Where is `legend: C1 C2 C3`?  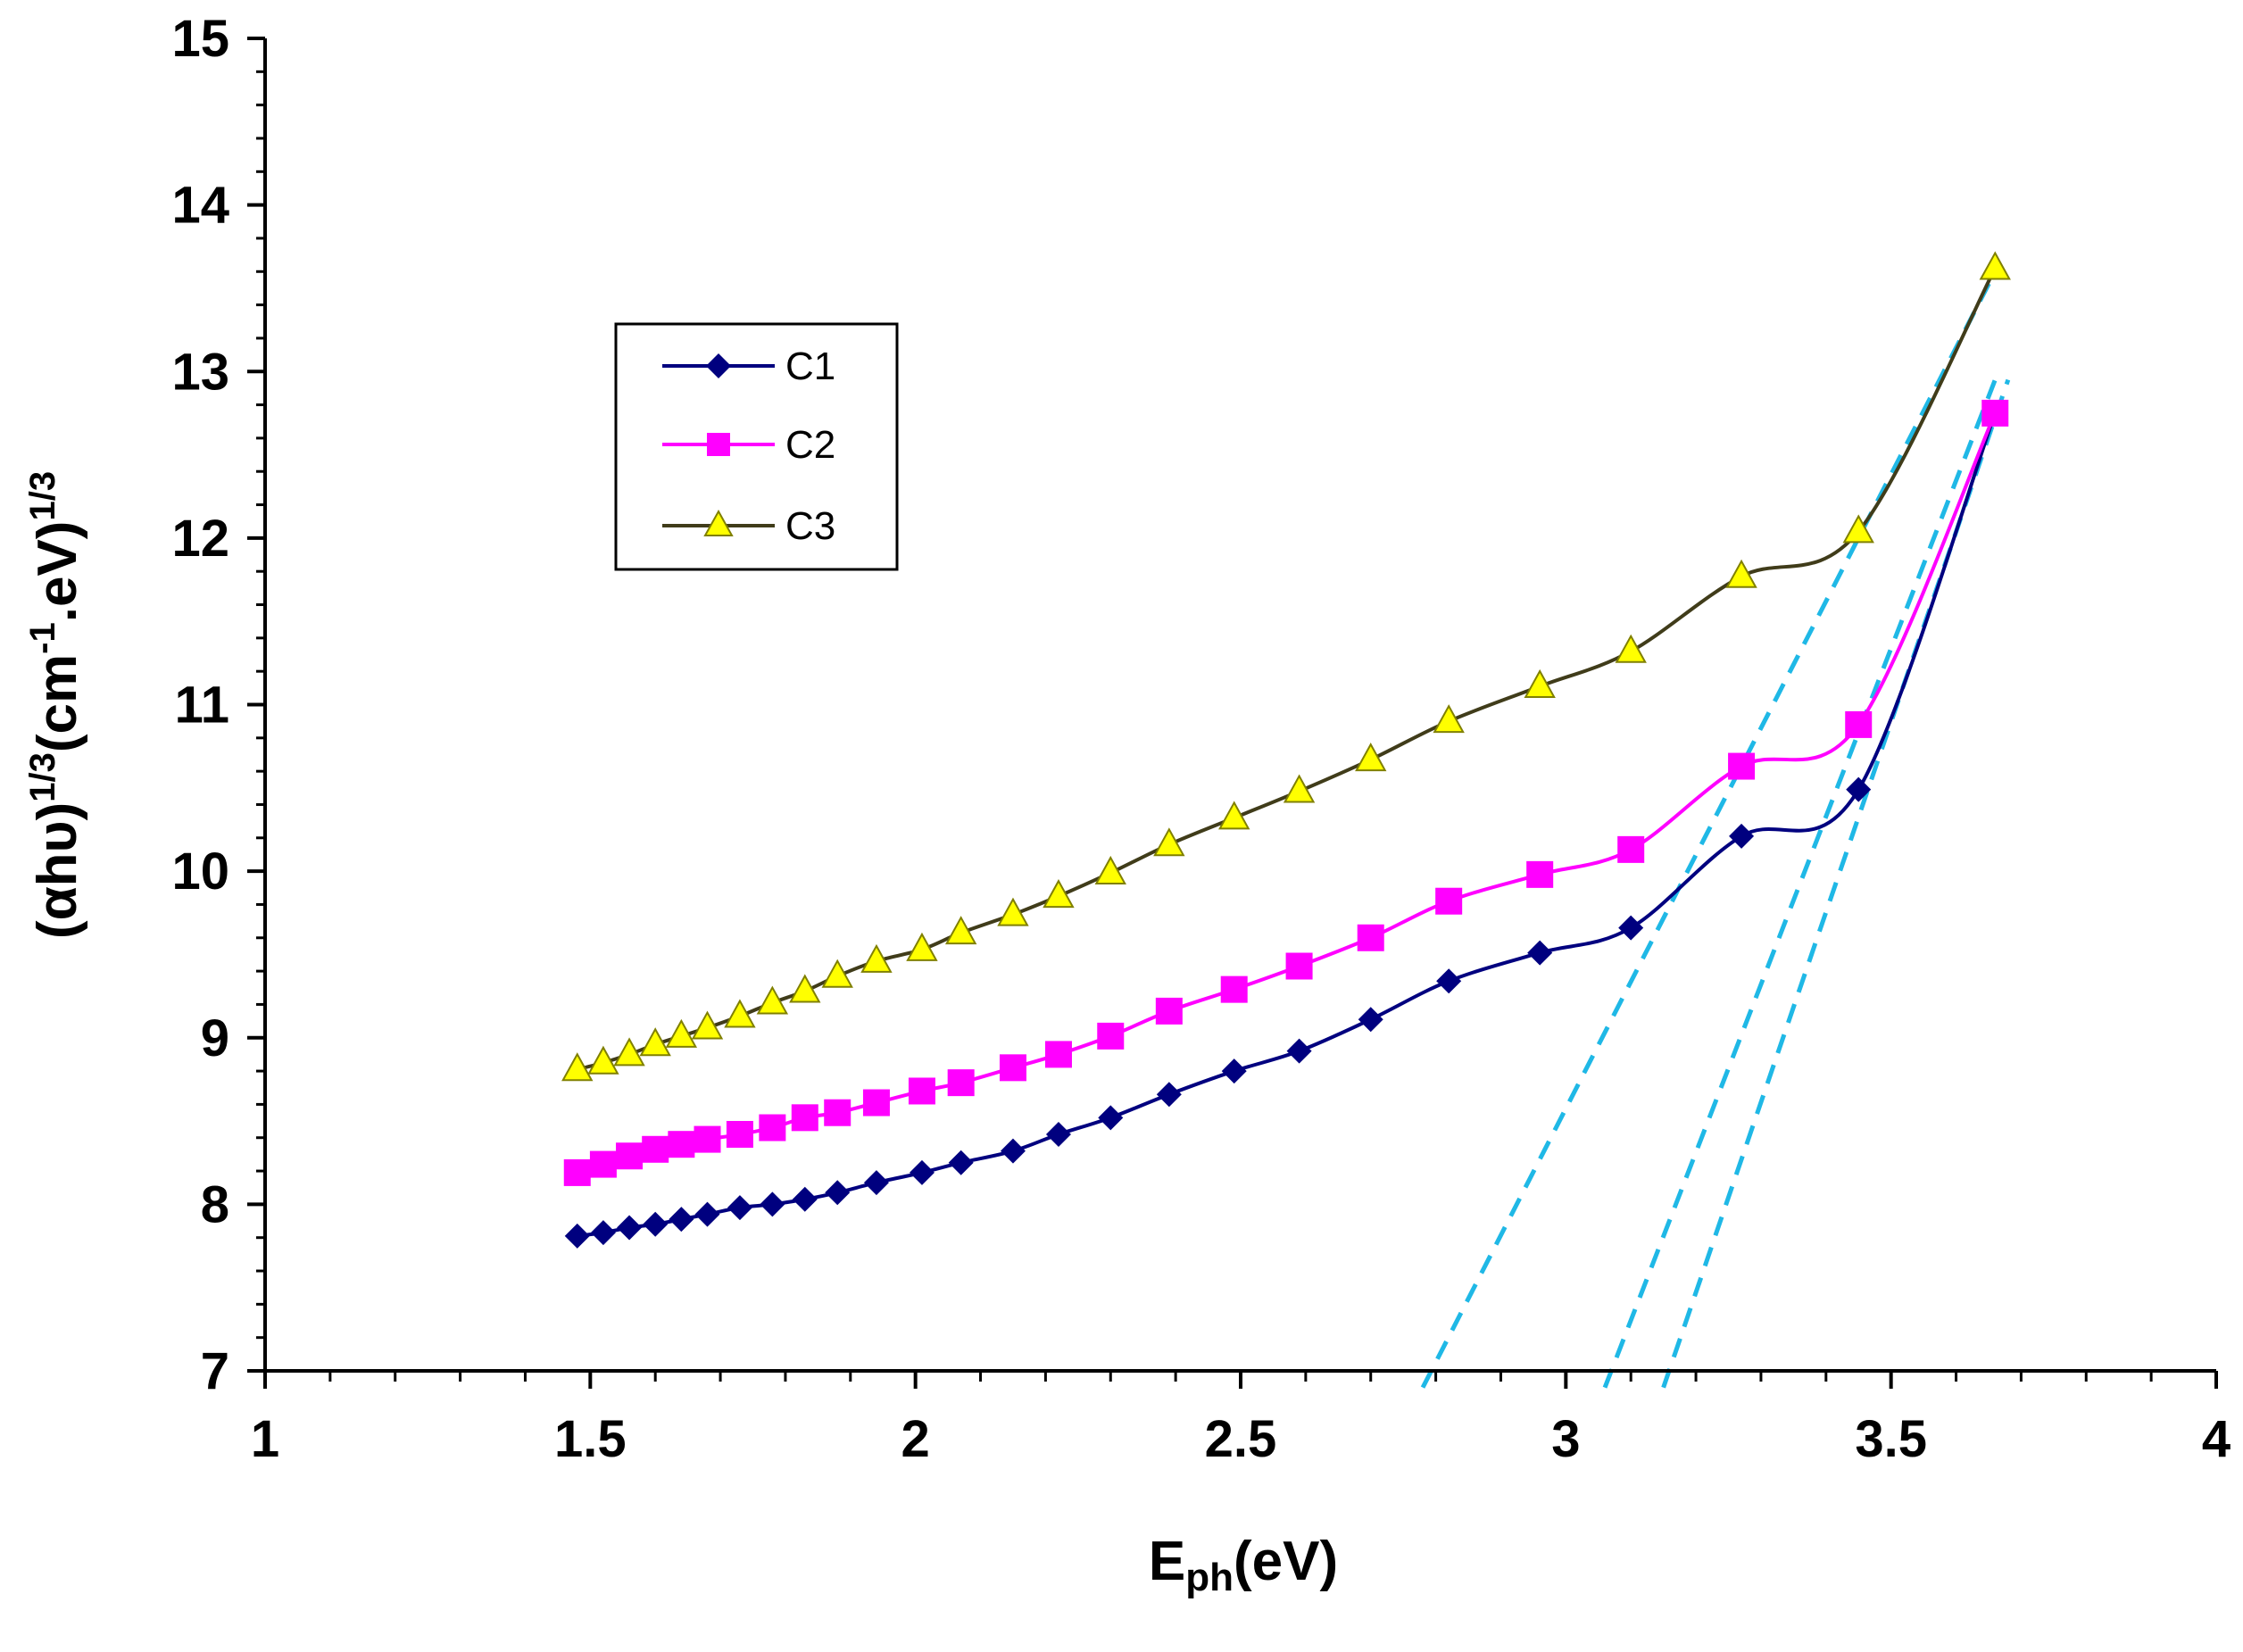
legend: C1 C2 C3 is located at coordinates (756, 447).